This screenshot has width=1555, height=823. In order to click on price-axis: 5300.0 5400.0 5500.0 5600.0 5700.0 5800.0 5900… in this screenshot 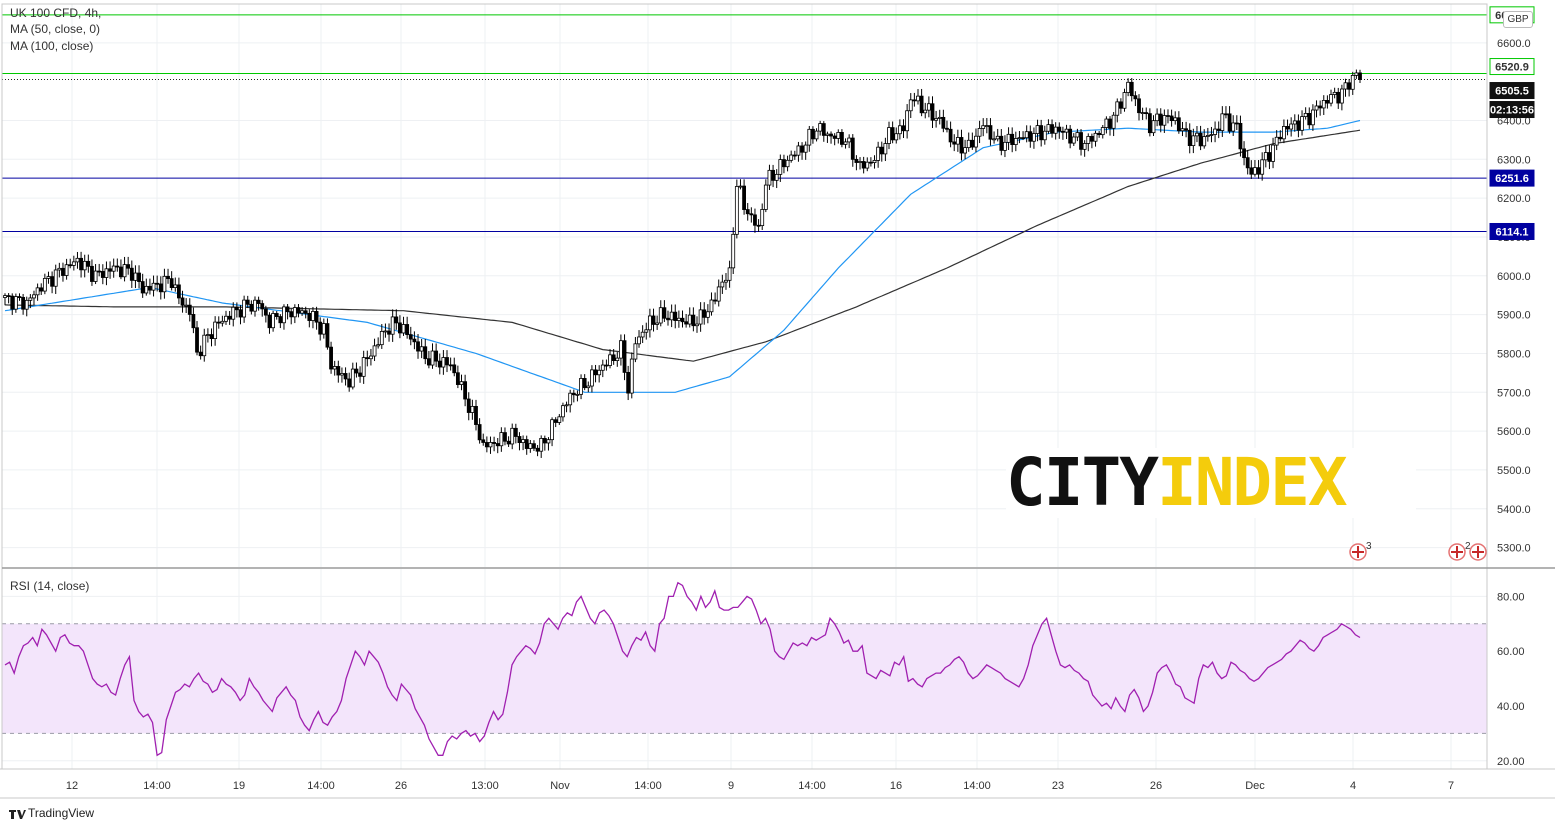, I will do `click(1514, 296)`.